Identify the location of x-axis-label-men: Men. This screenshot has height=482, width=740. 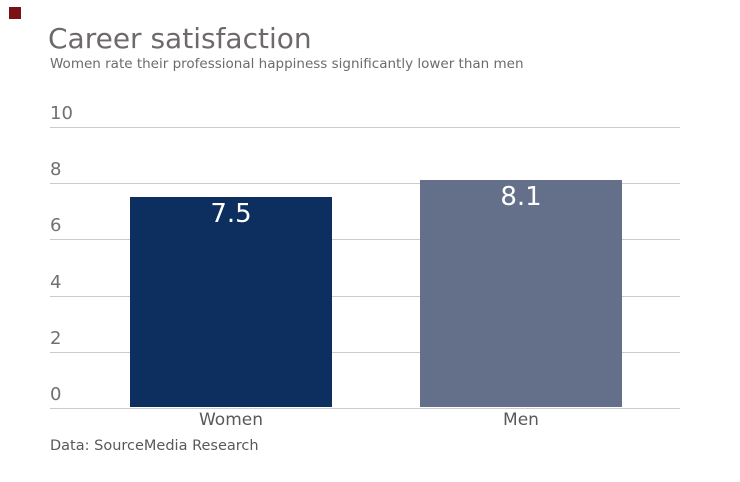
(521, 420).